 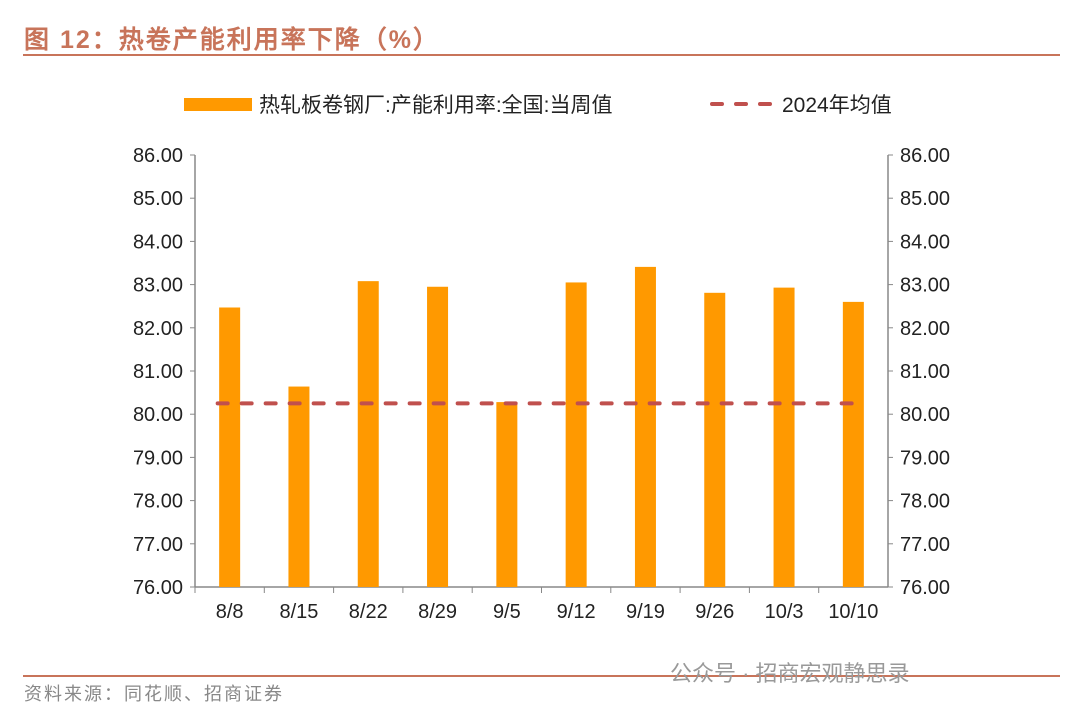 I want to click on x-tick-label: 8/22, so click(x=368, y=612).